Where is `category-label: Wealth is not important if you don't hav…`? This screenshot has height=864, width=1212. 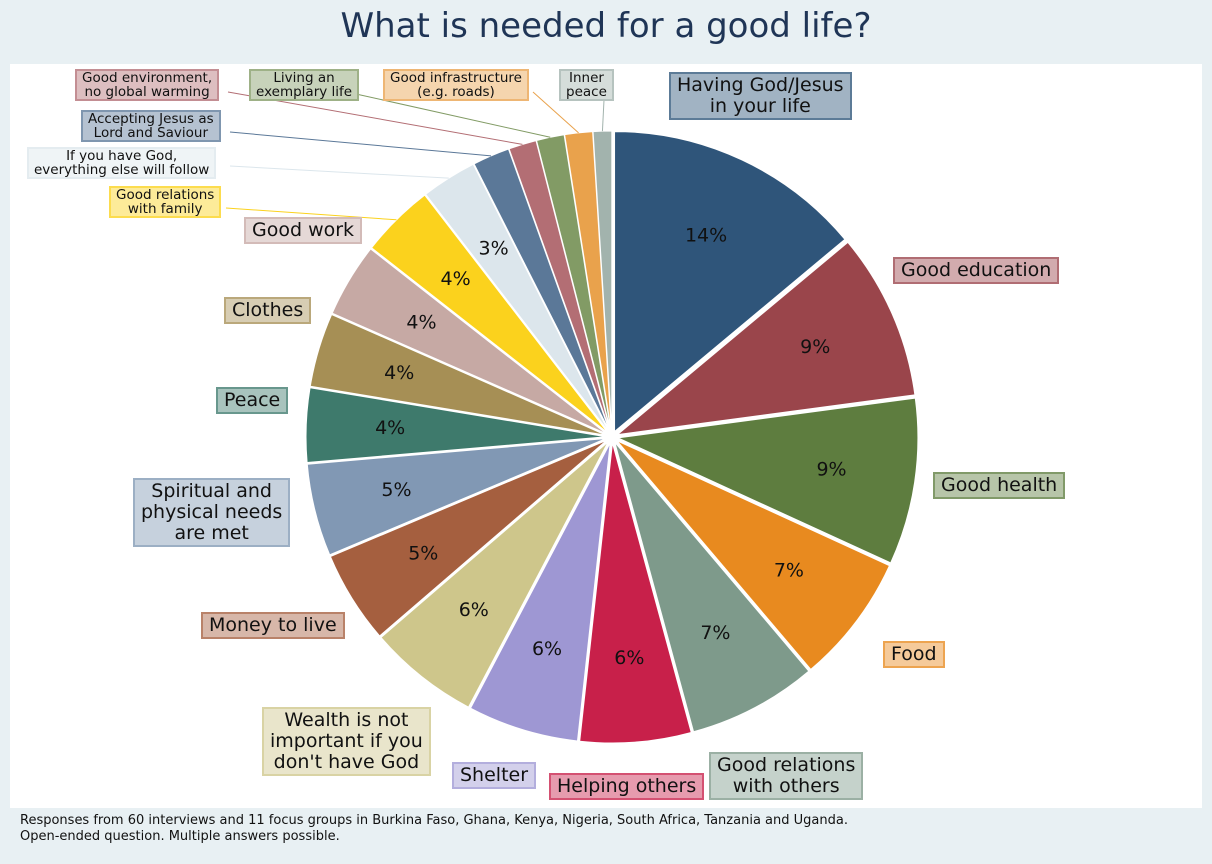 category-label: Wealth is not important if you don't hav… is located at coordinates (346, 741).